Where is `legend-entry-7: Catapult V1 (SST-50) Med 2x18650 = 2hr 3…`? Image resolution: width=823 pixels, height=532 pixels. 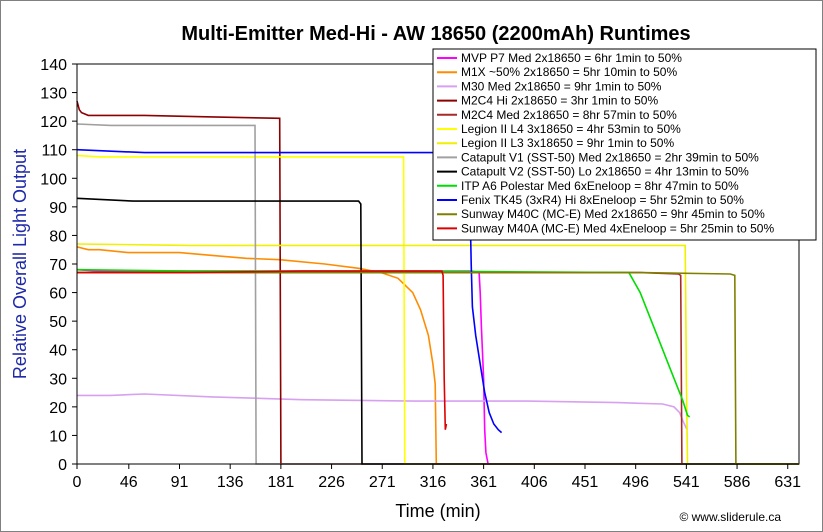
legend-entry-7: Catapult V1 (SST-50) Med 2x18650 = 2hr 3… is located at coordinates (610, 157).